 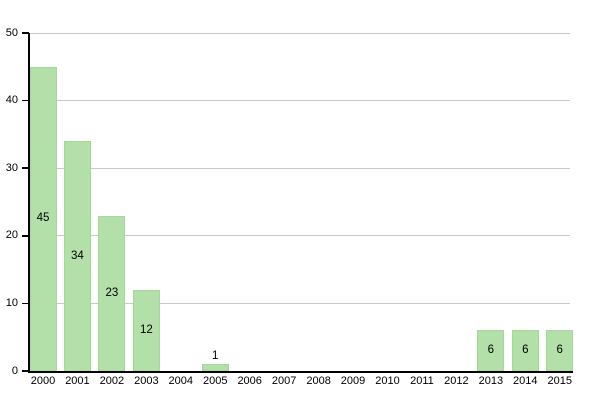 I want to click on bar-value-label-2002: 23, so click(x=112, y=292).